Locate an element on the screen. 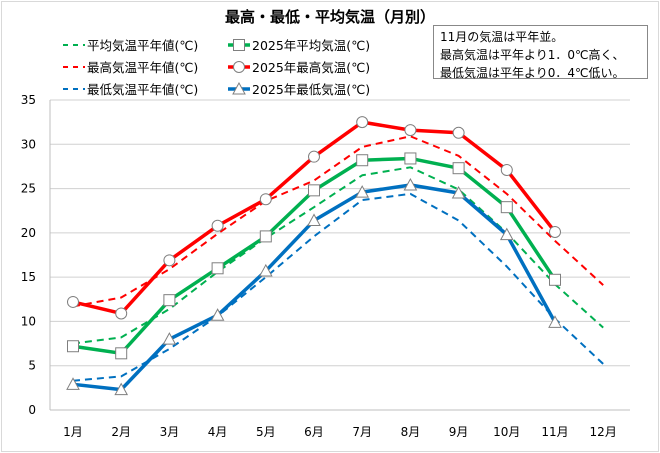 The height and width of the screenshot is (453, 660). x-tick-label: 12月 is located at coordinates (603, 432).